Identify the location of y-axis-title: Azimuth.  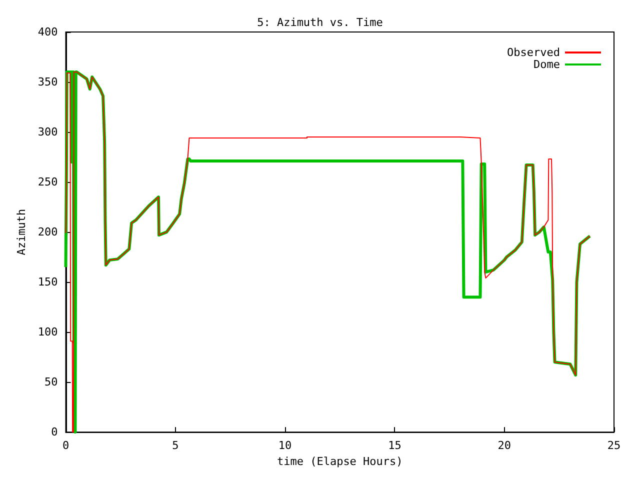
(21, 232).